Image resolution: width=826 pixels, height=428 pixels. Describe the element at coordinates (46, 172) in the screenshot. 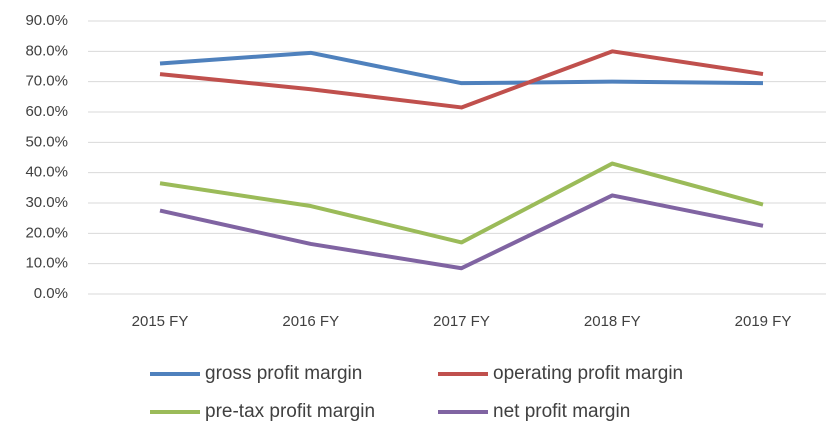

I see `y-tick-label: 40.0%` at that location.